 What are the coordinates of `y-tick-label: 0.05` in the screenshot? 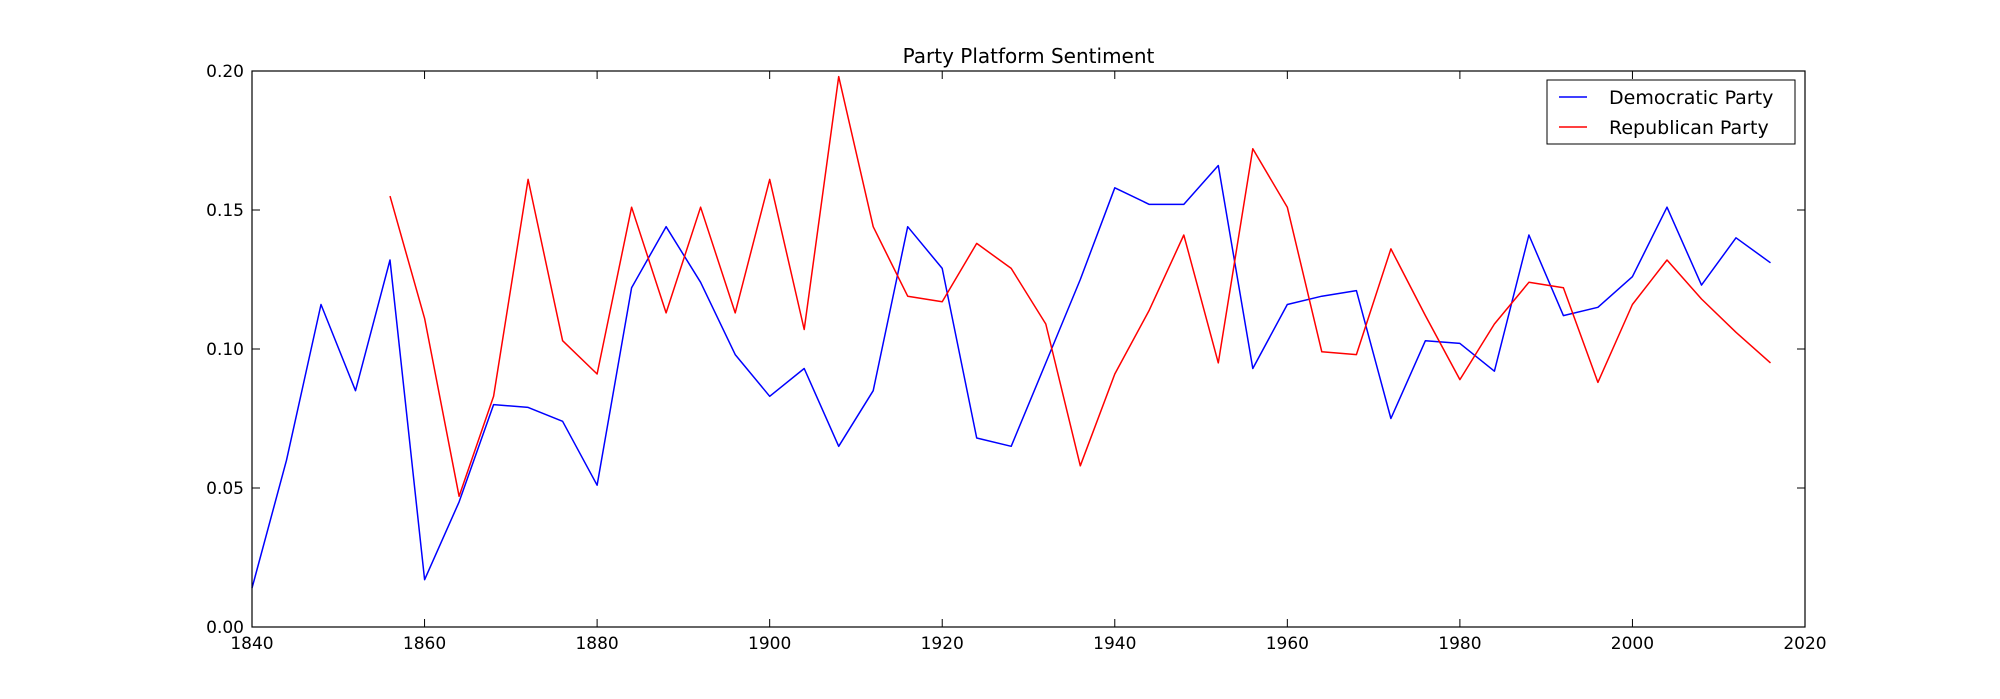 It's located at (225, 489).